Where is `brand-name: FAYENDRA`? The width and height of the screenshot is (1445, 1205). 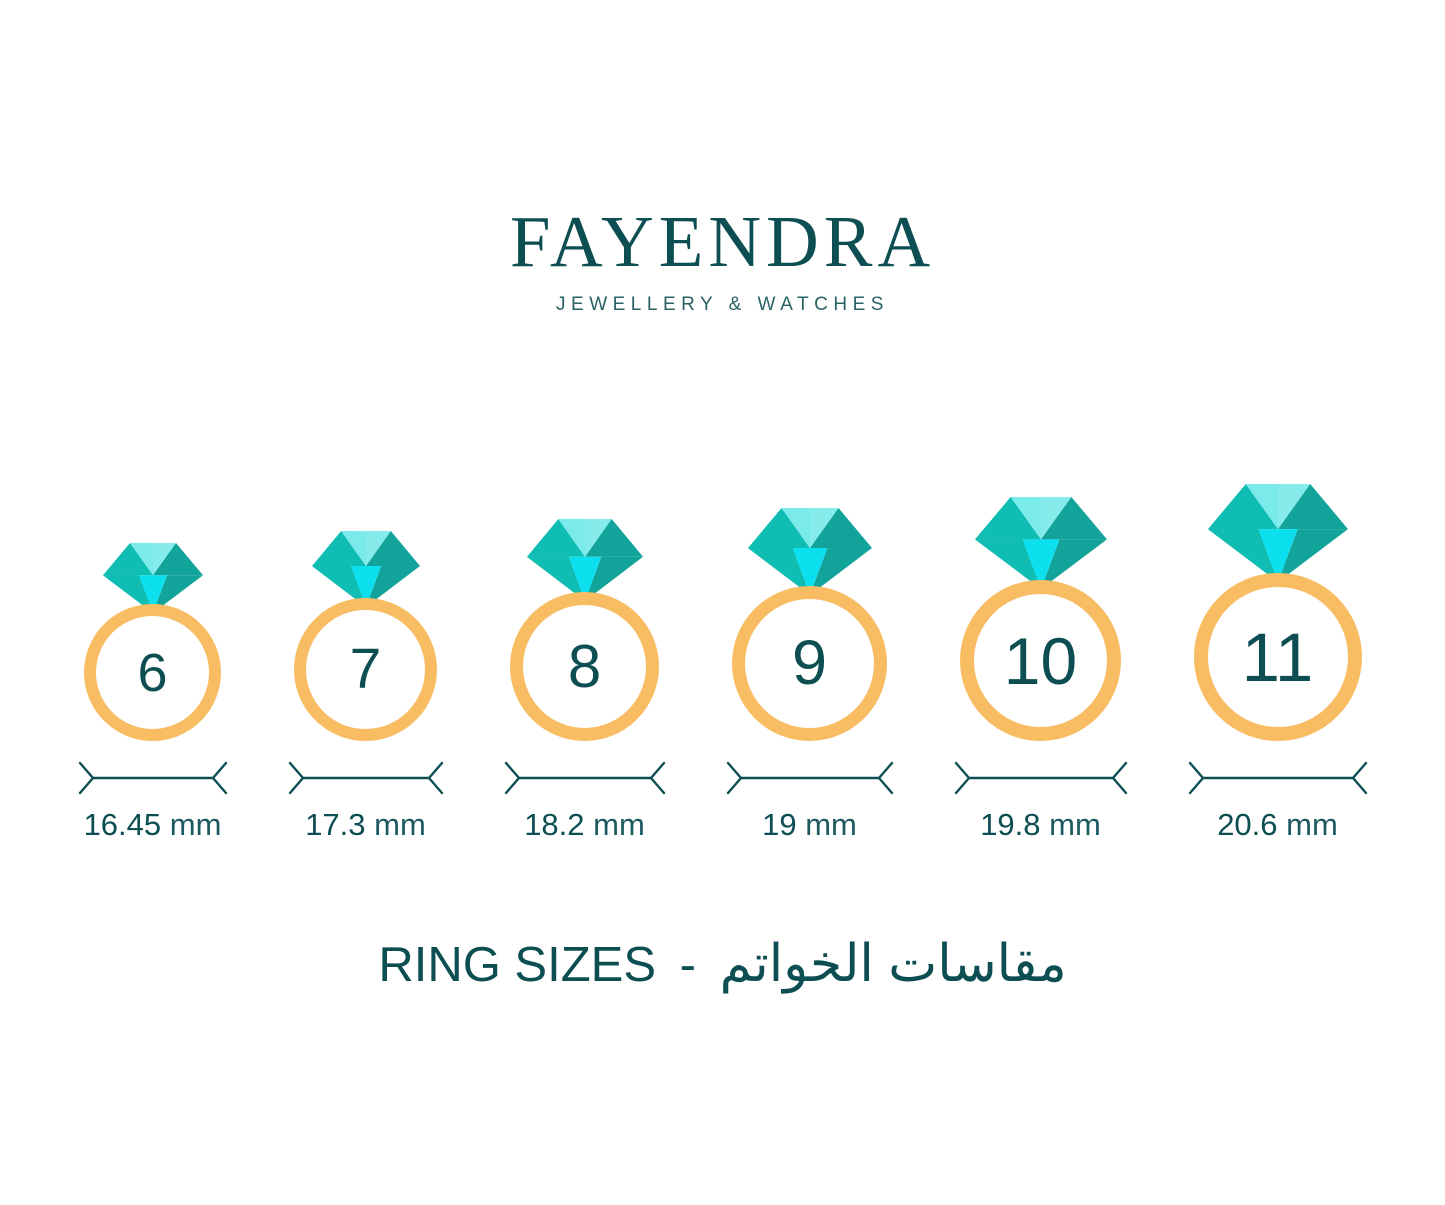 brand-name: FAYENDRA is located at coordinates (722, 241).